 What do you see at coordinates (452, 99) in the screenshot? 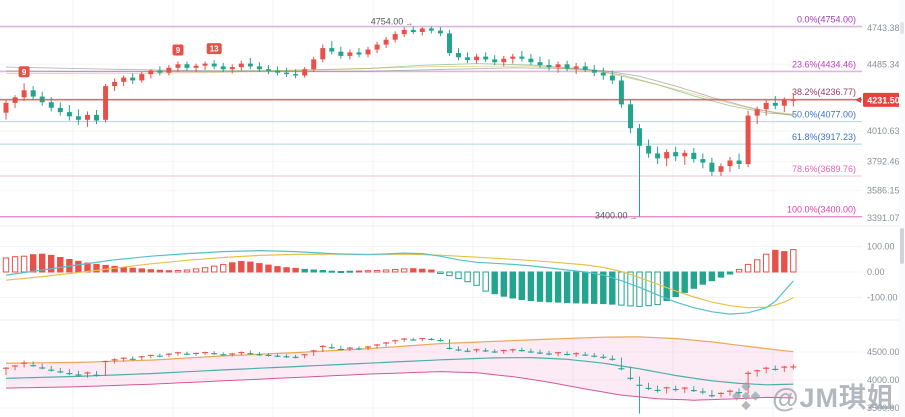
I see `current-price-layer: 4231.50` at bounding box center [452, 99].